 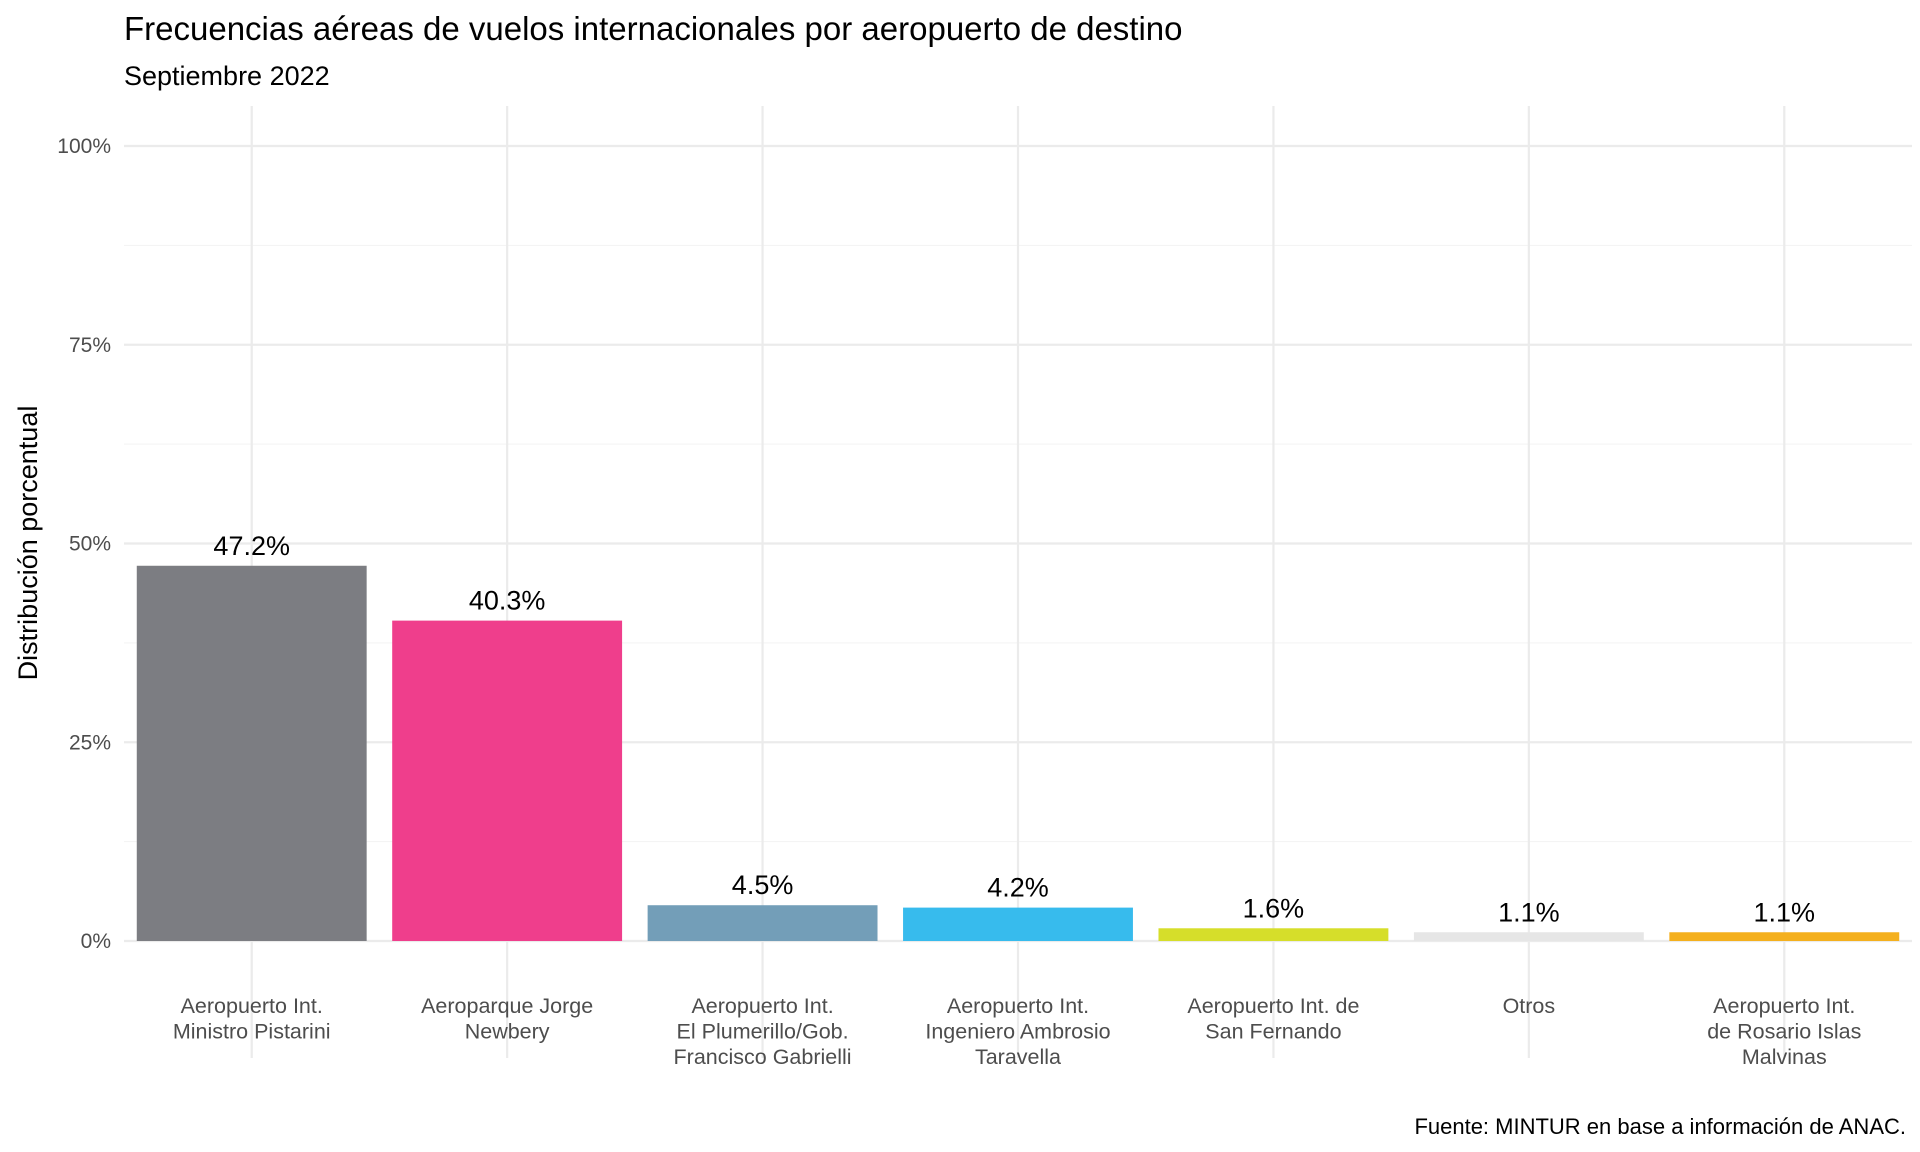 What do you see at coordinates (507, 1019) in the screenshot?
I see `x-tick-label: Aeroparque Jorge Newbery` at bounding box center [507, 1019].